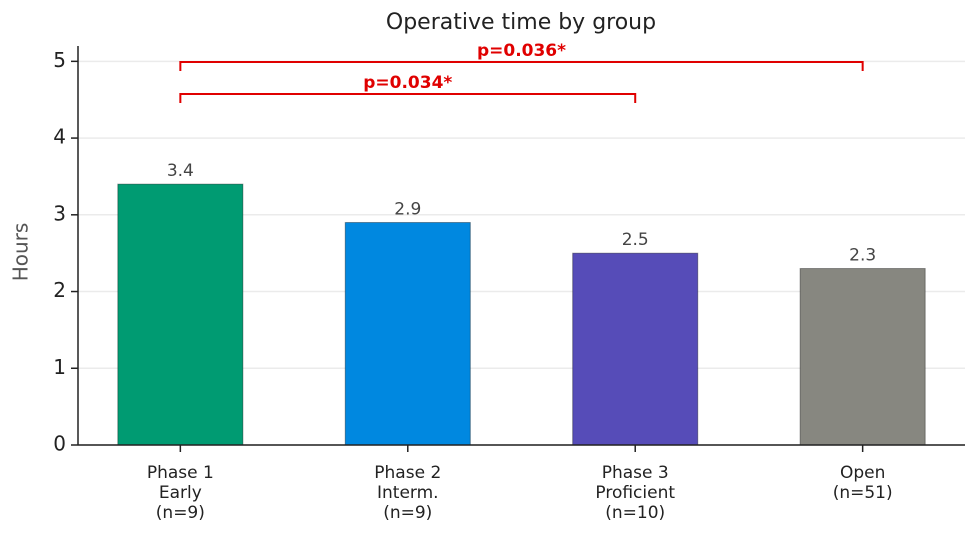  Describe the element at coordinates (180, 493) in the screenshot. I see `x-tick-label: Early` at that location.